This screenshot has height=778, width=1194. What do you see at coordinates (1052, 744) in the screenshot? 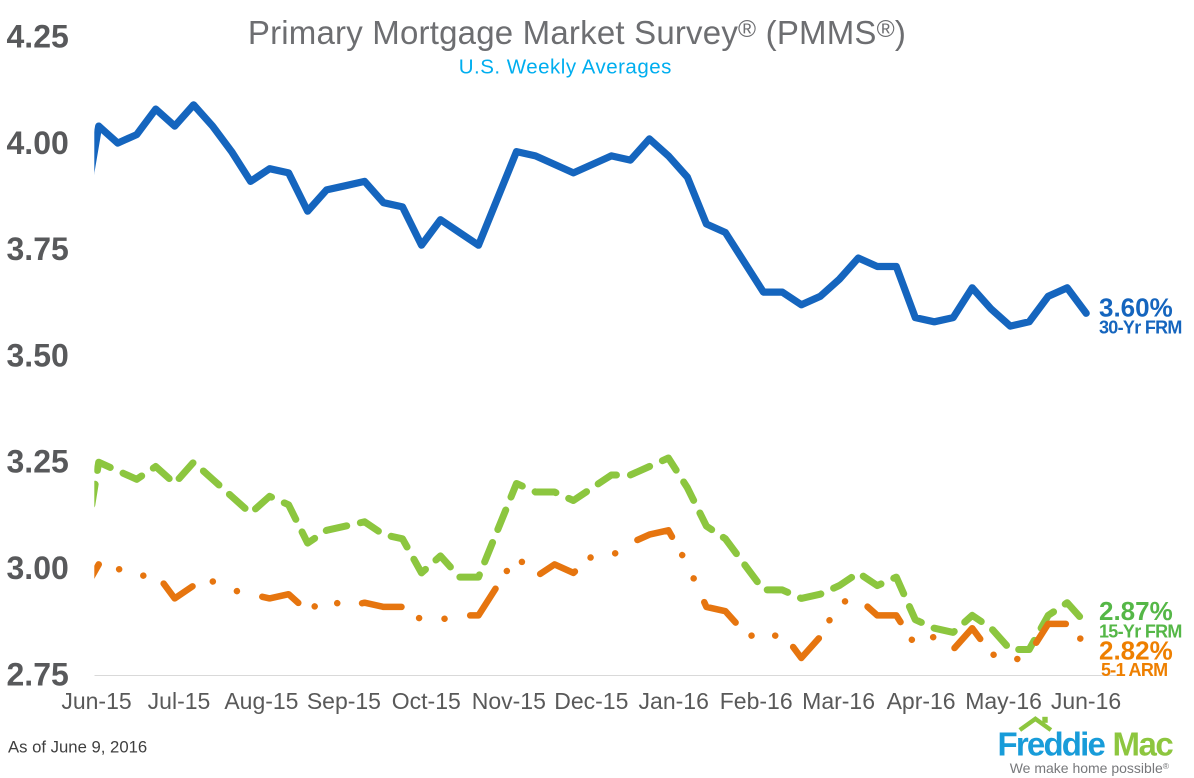
I see `svg-text: Freddie` at bounding box center [1052, 744].